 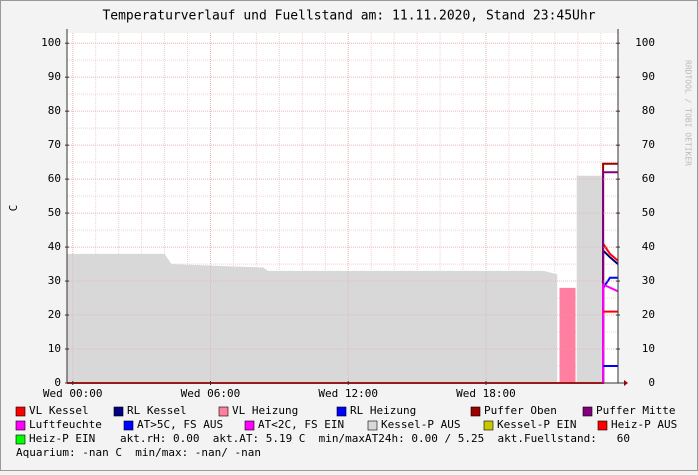 I want to click on aquarium-line: Aquarium: -nan C min/max: -nan/ -nan, so click(x=138, y=452).